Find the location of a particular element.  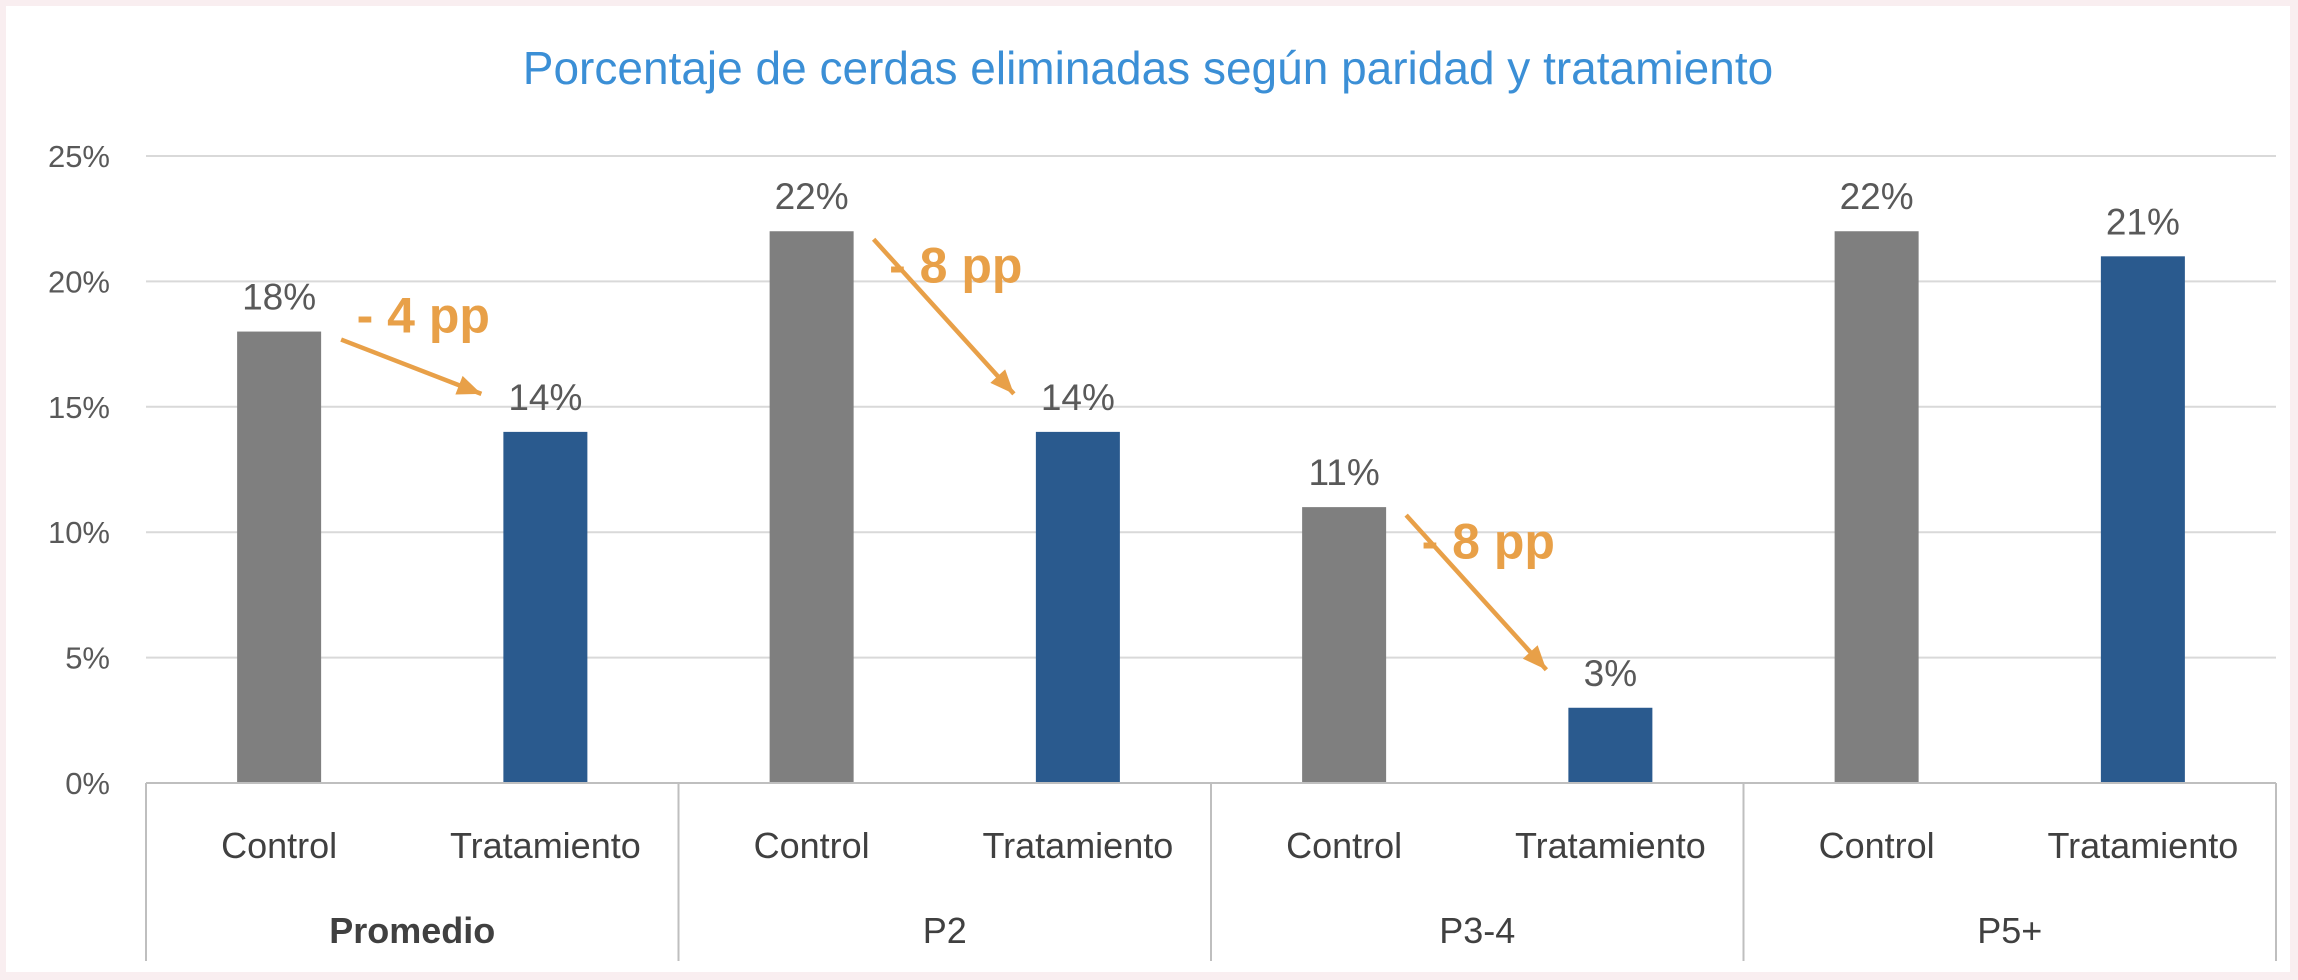

y-tick-label: 5% is located at coordinates (87, 658).